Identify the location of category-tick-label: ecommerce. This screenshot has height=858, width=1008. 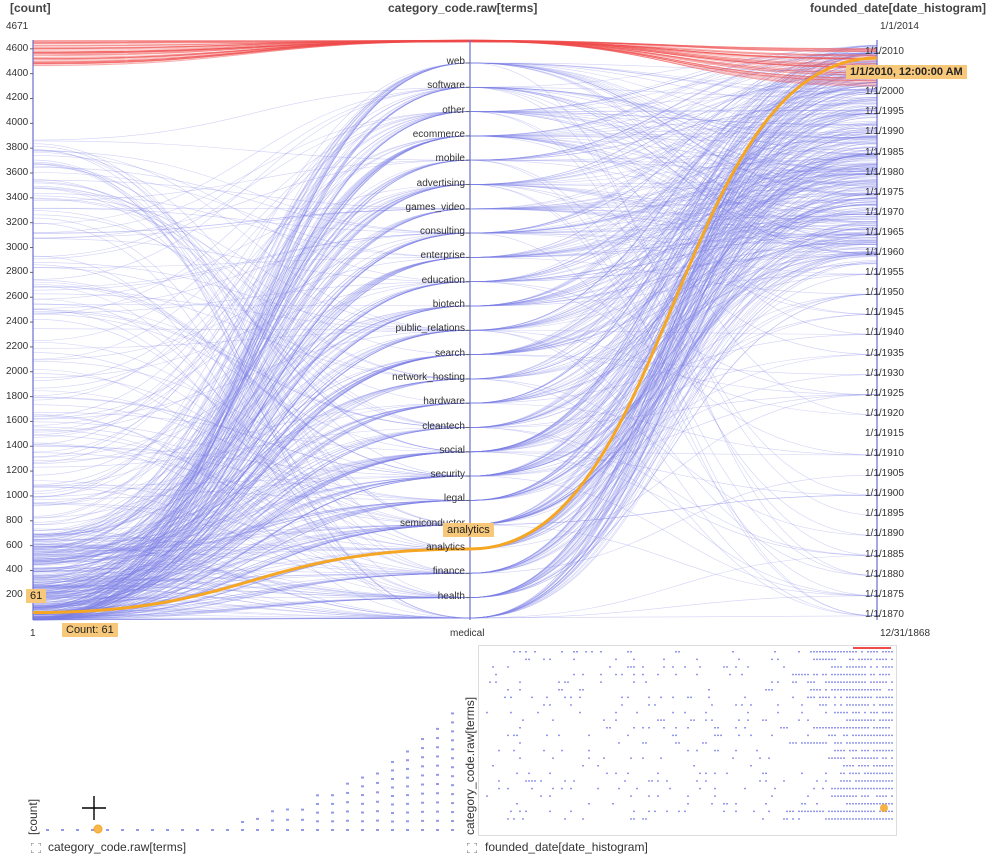
(438, 134).